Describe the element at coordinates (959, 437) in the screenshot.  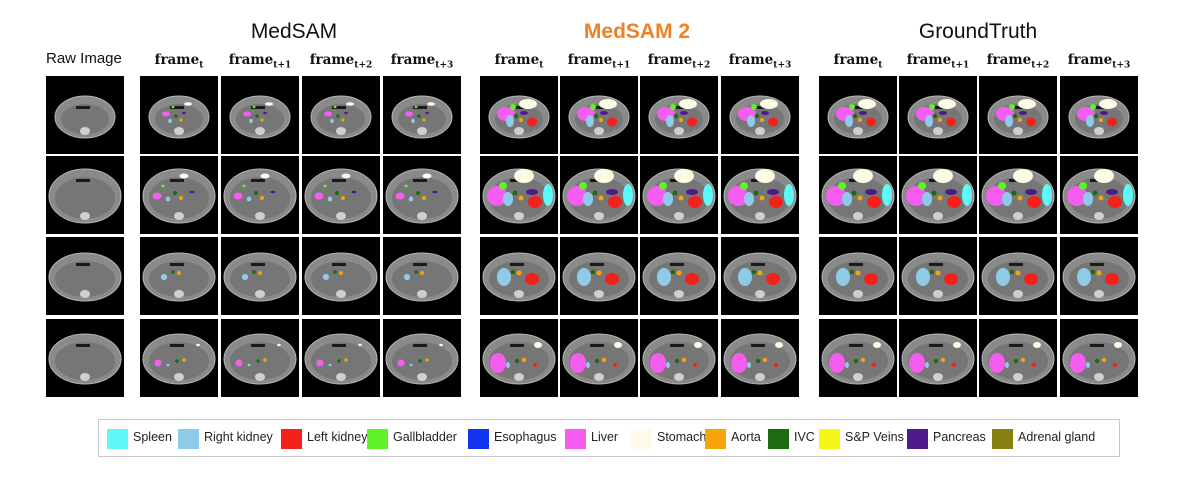
I see `legend-label: Pancreas` at that location.